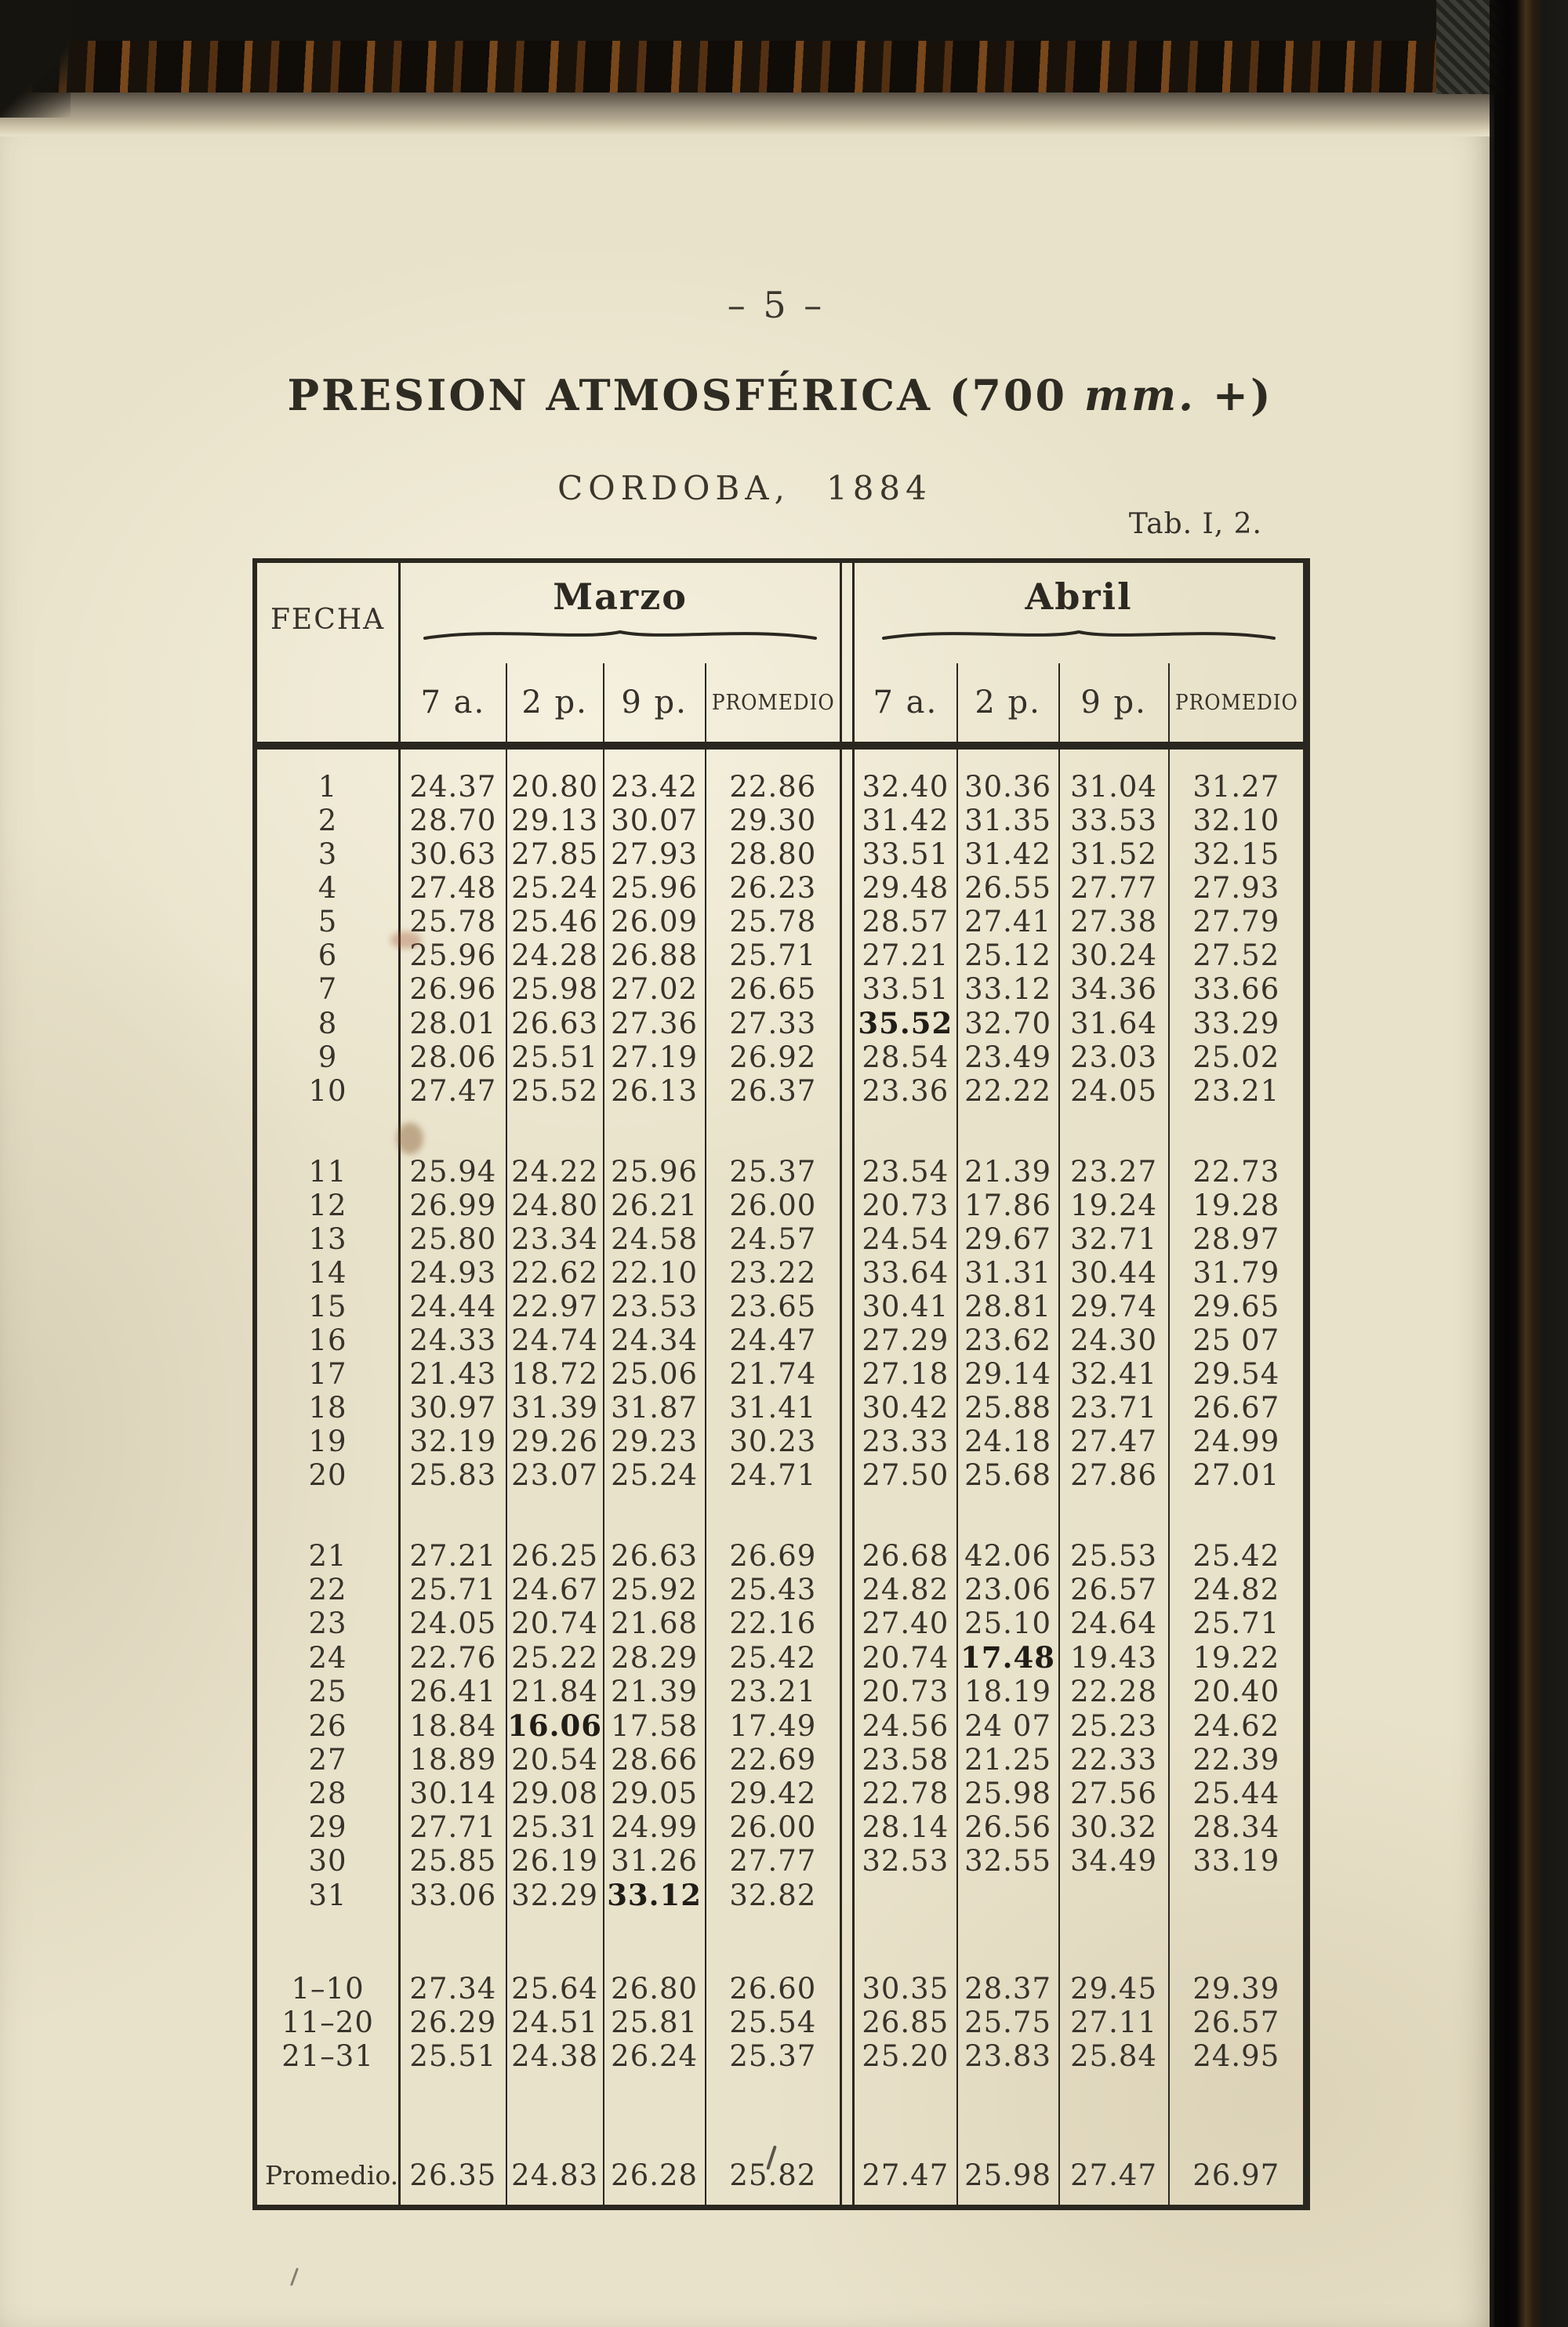 The width and height of the screenshot is (1568, 2327). I want to click on data-cell: 23.21, so click(1237, 1091).